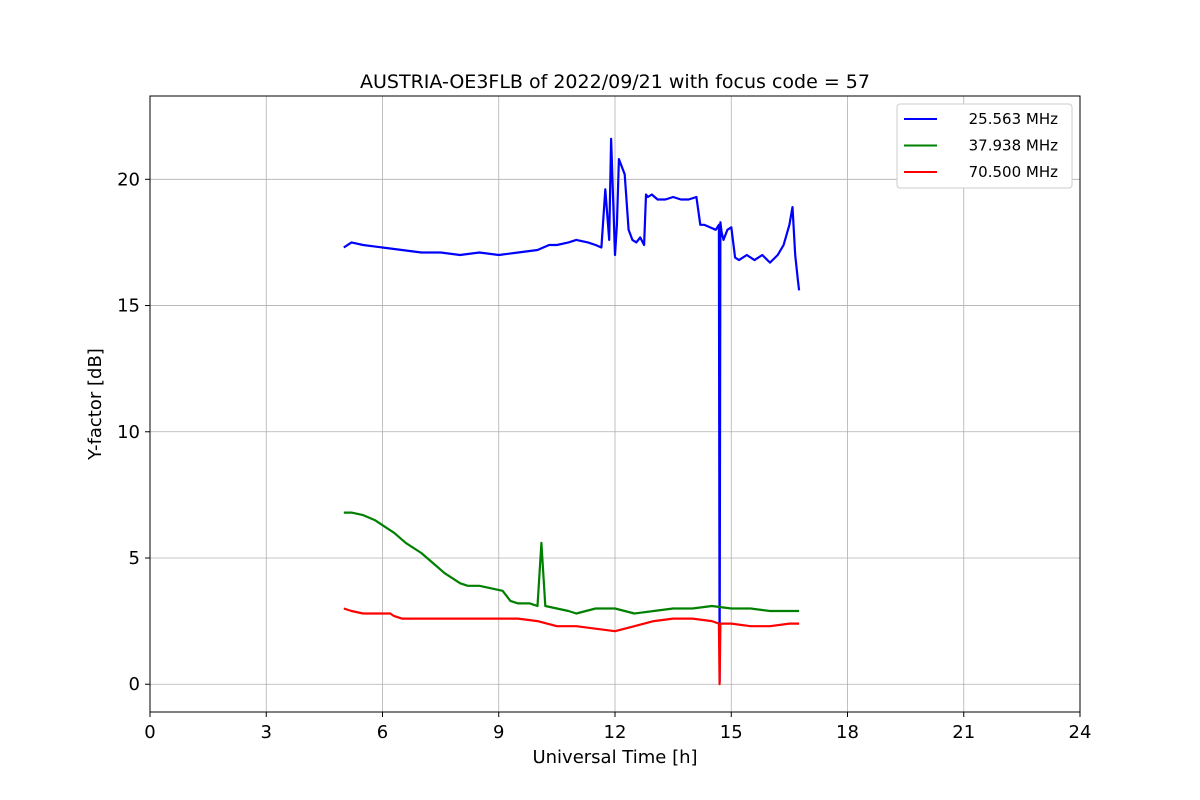  What do you see at coordinates (149, 732) in the screenshot?
I see `x-tick-label: 0` at bounding box center [149, 732].